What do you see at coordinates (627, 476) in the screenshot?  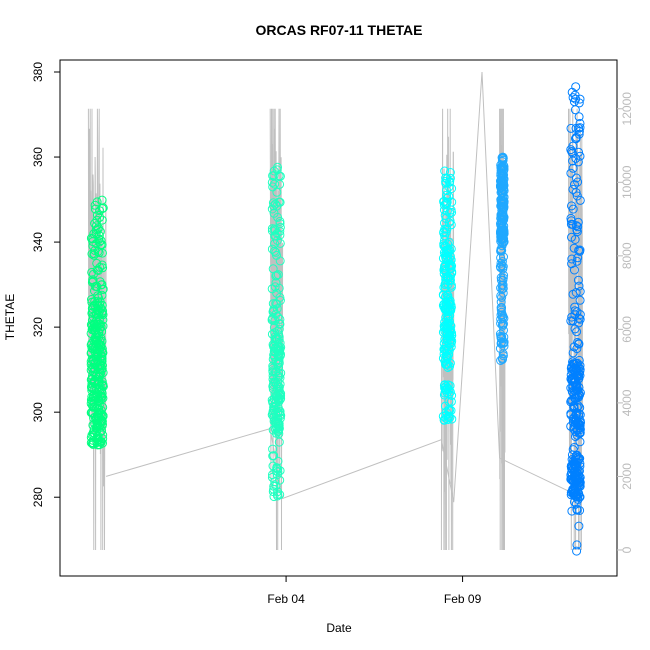 I see `right-tick-label: 2000` at bounding box center [627, 476].